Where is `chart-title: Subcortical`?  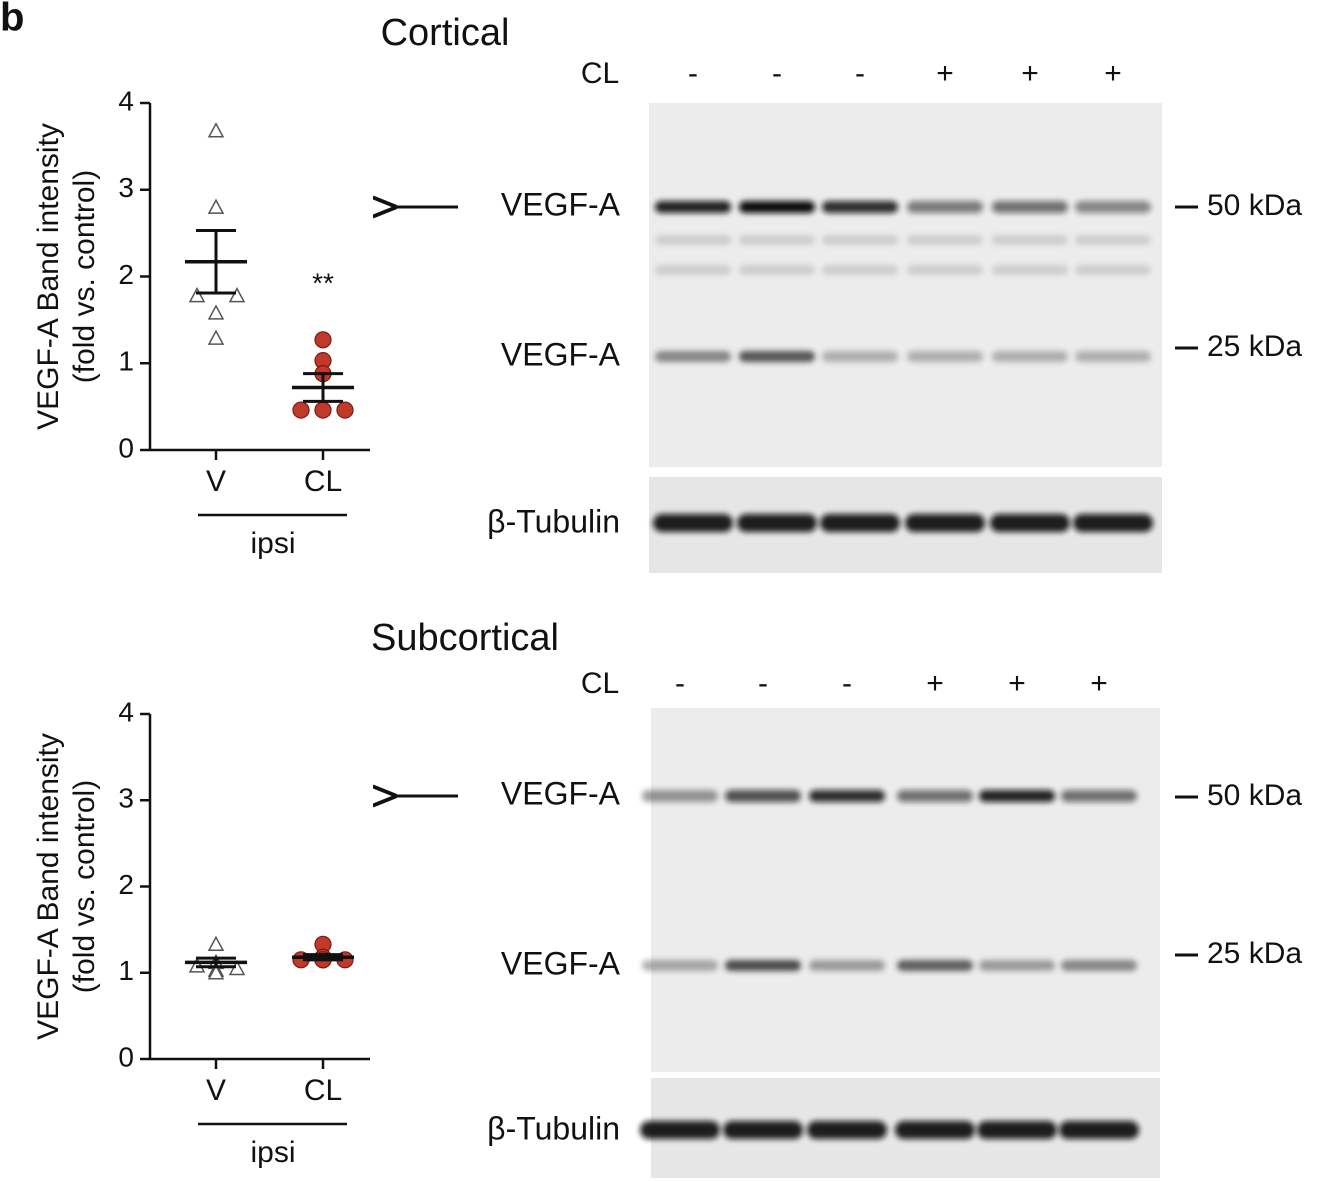 chart-title: Subcortical is located at coordinates (465, 638).